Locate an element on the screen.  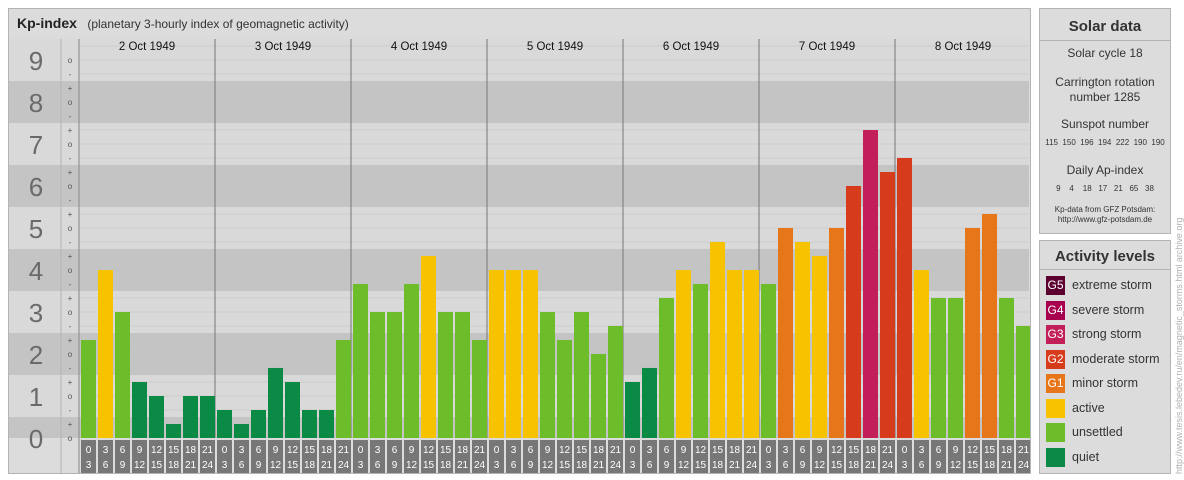
y-tick-label: 8 is located at coordinates (36, 103).